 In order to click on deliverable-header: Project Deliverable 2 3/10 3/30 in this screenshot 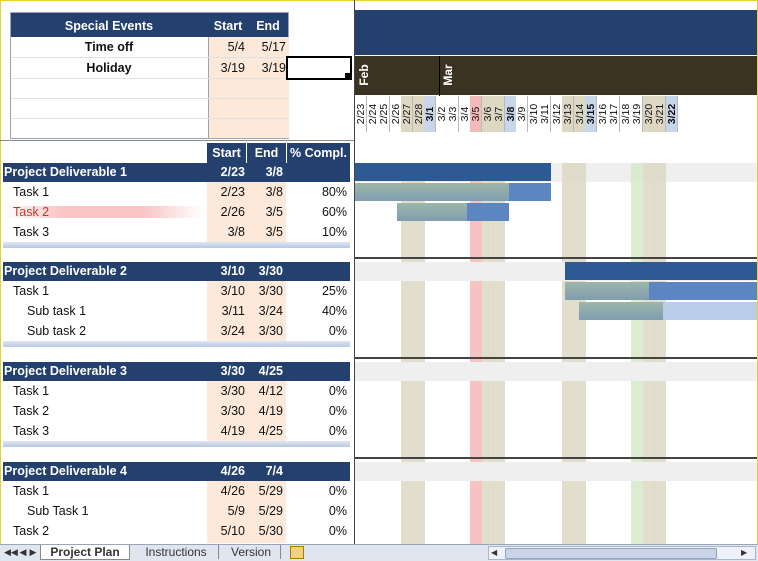, I will do `click(176, 271)`.